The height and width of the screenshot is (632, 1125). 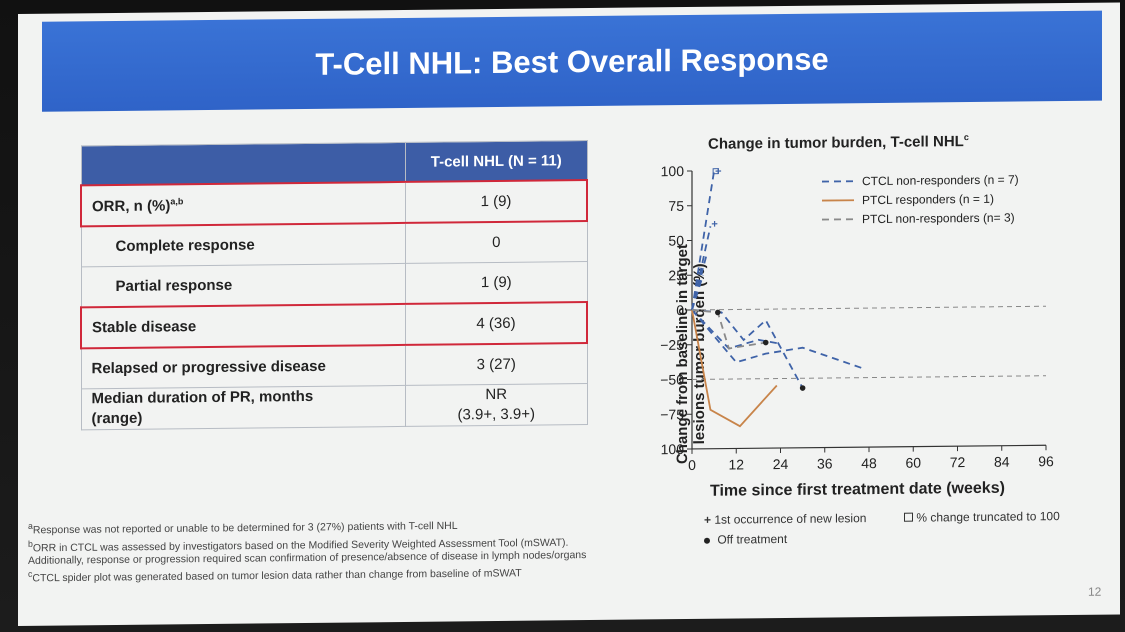 I want to click on table-row-pd: Relapsed or progressive disease 3 (27), so click(x=334, y=366).